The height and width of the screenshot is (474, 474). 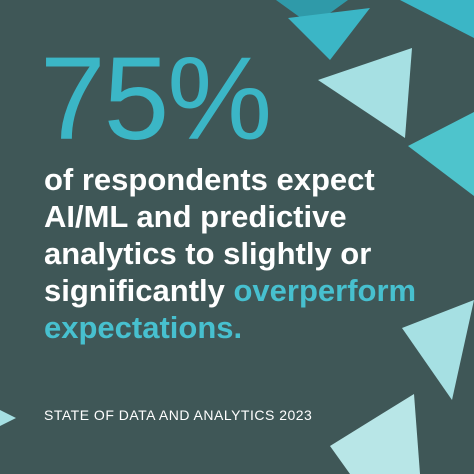 I want to click on headline-highlight: expectations., so click(x=143, y=327).